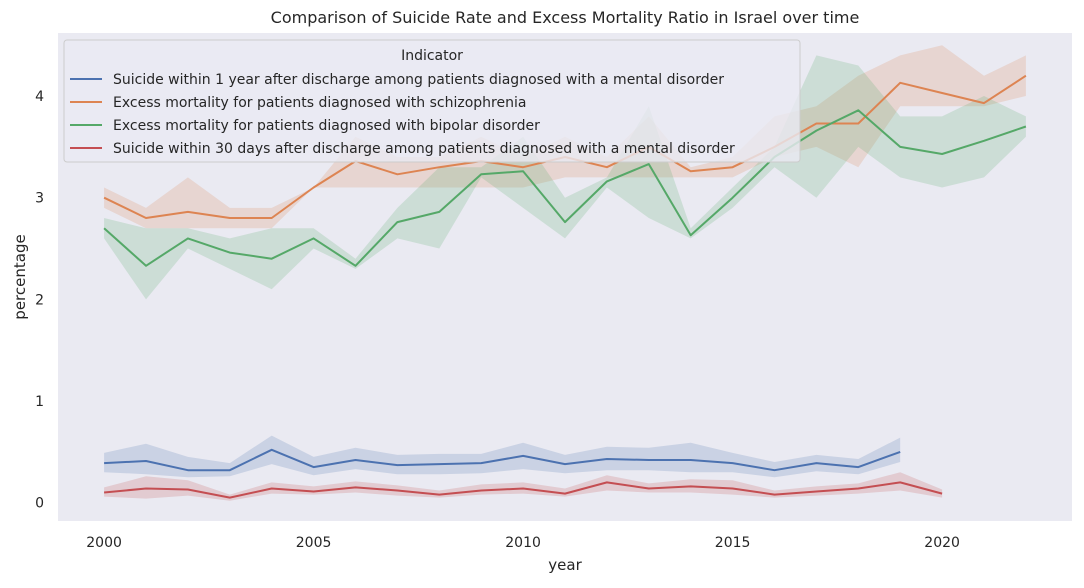  Describe the element at coordinates (565, 565) in the screenshot. I see `x-axis-label: year` at that location.